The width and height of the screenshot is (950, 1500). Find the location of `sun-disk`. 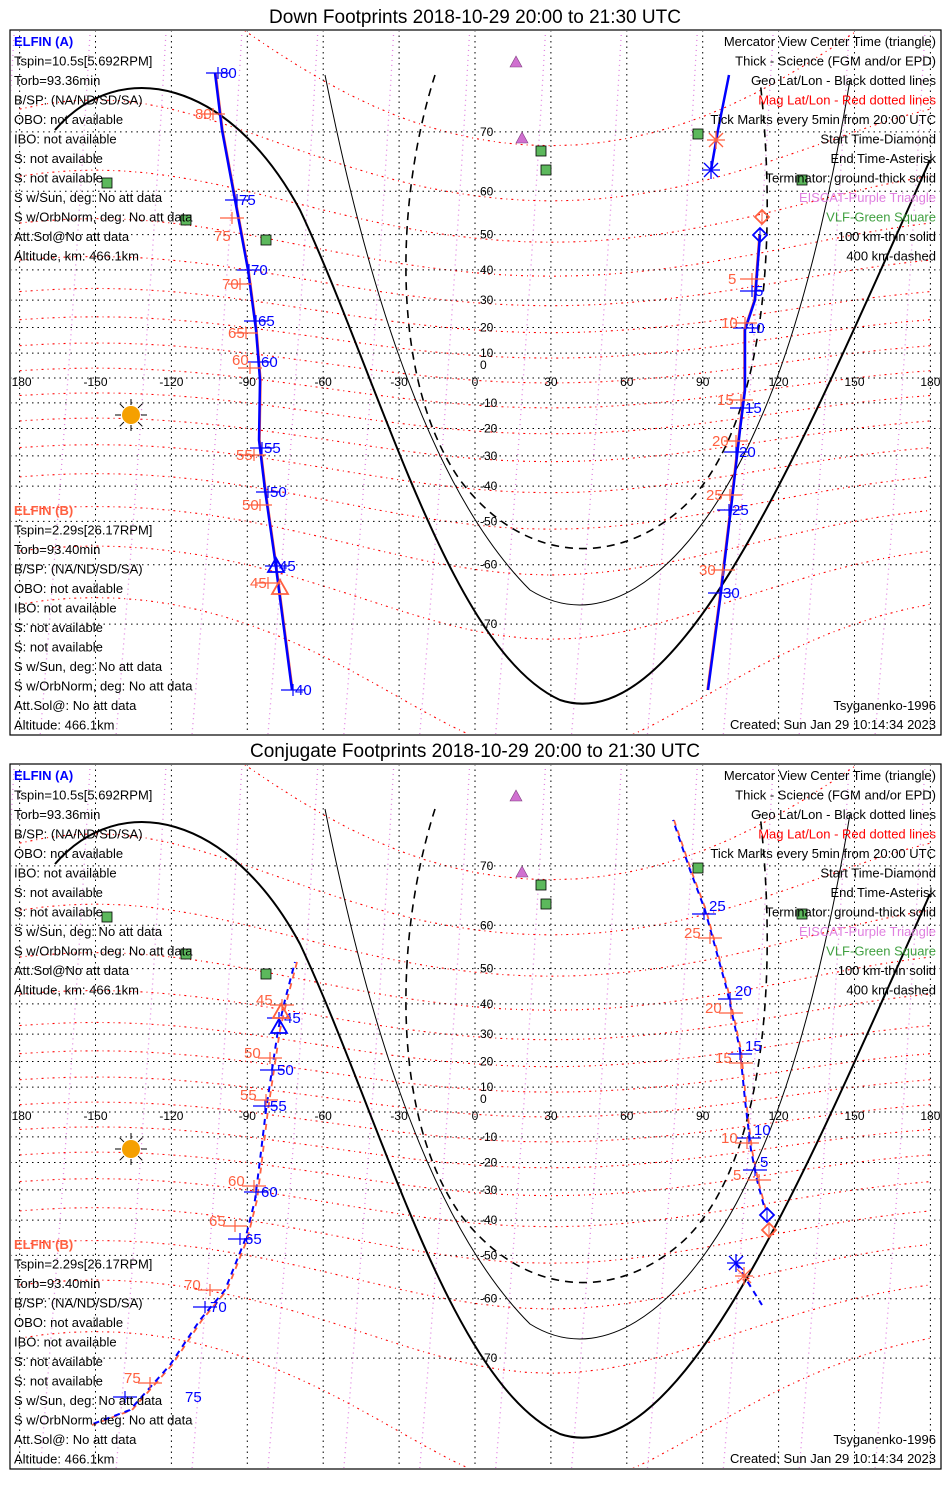

sun-disk is located at coordinates (131, 1149).